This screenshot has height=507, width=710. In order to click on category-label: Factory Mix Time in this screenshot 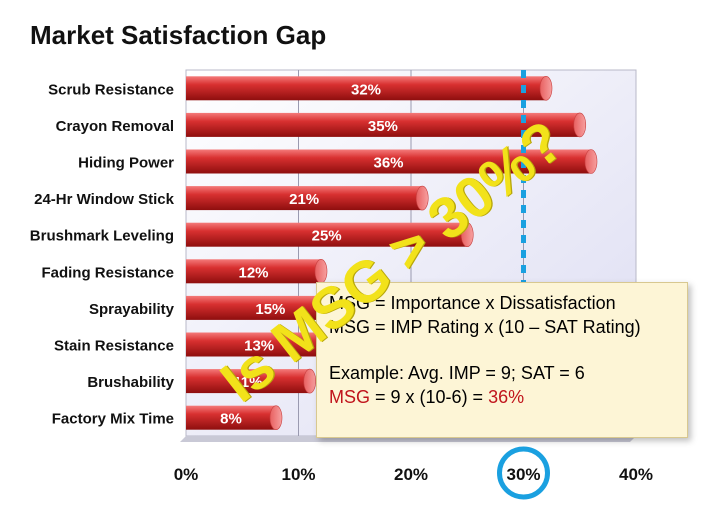, I will do `click(113, 419)`.